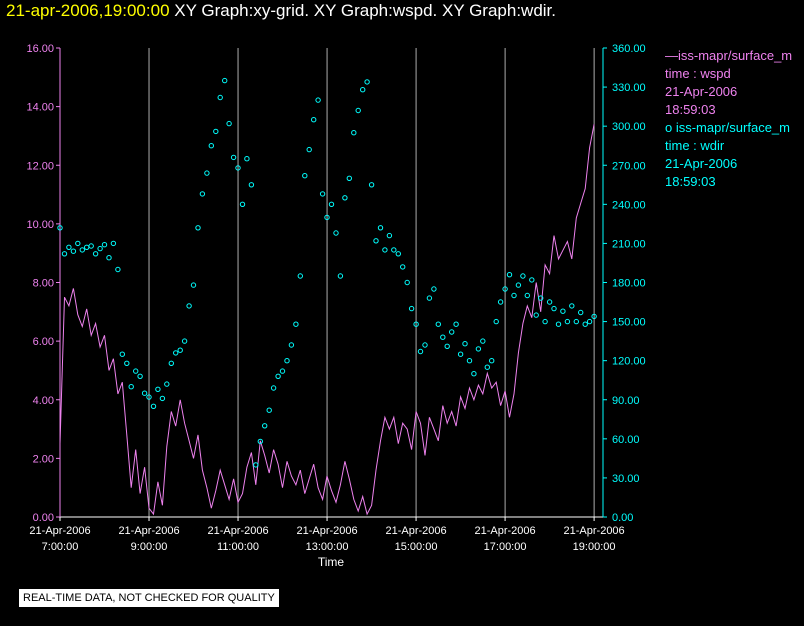  What do you see at coordinates (629, 323) in the screenshot?
I see `right-tick-label: 150.00` at bounding box center [629, 323].